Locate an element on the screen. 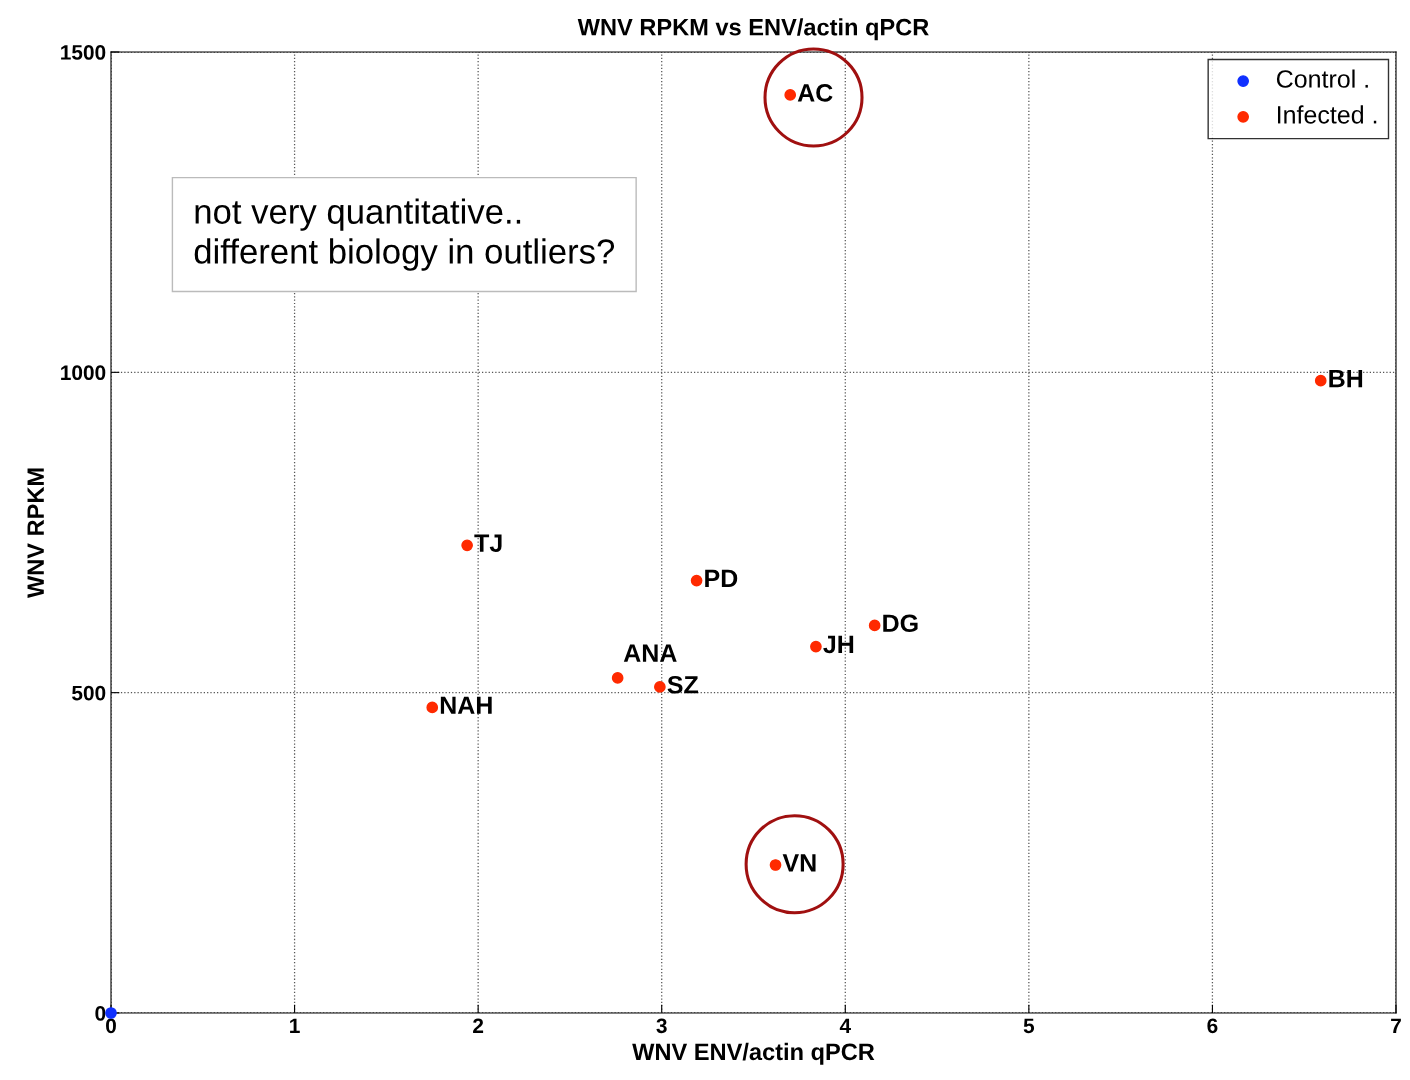  x-tick-label: 1 is located at coordinates (295, 1025).